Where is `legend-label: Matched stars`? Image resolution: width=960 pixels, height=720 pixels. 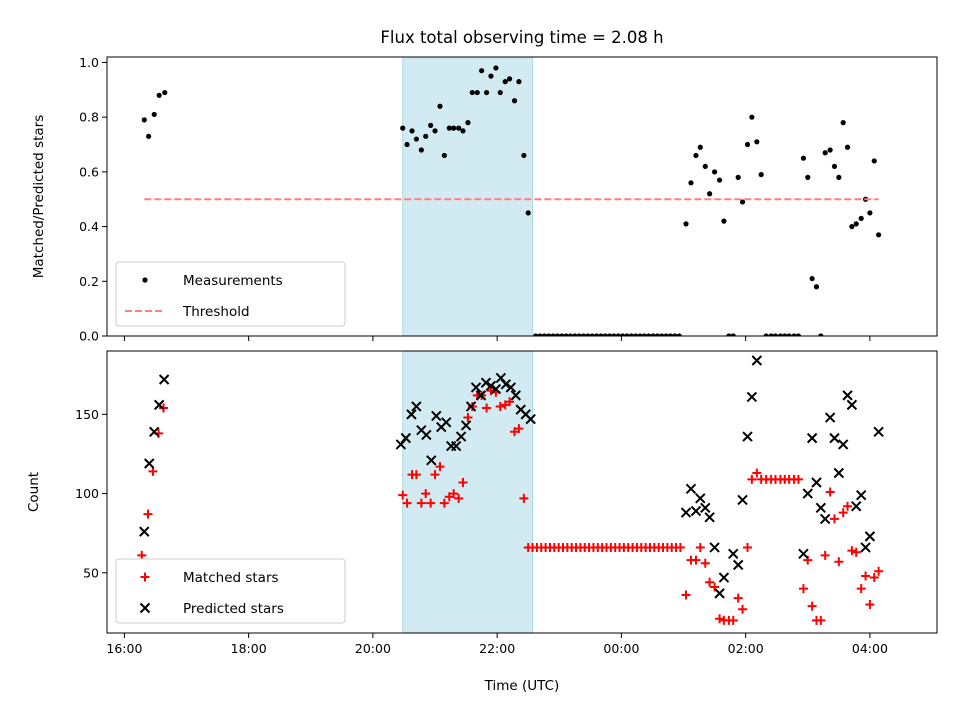
legend-label: Matched stars is located at coordinates (231, 578).